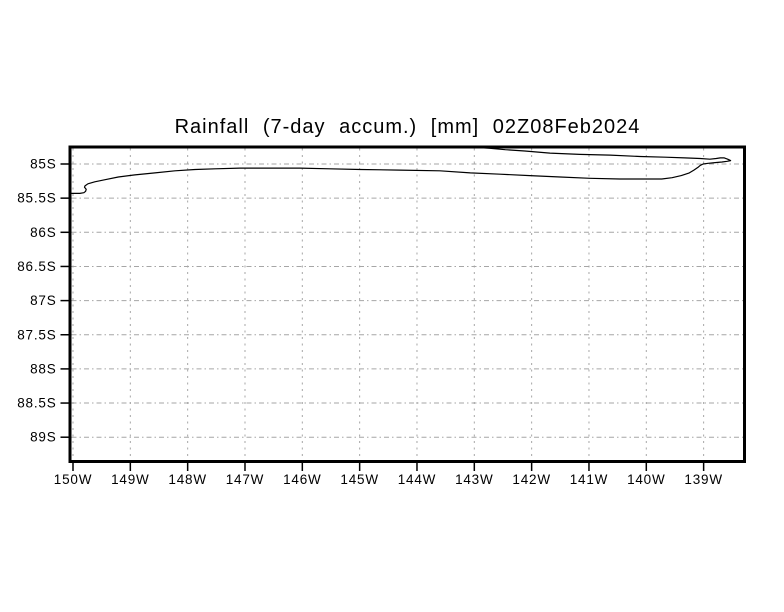 The height and width of the screenshot is (612, 784). I want to click on x-axis-tick-label: 143W, so click(474, 479).